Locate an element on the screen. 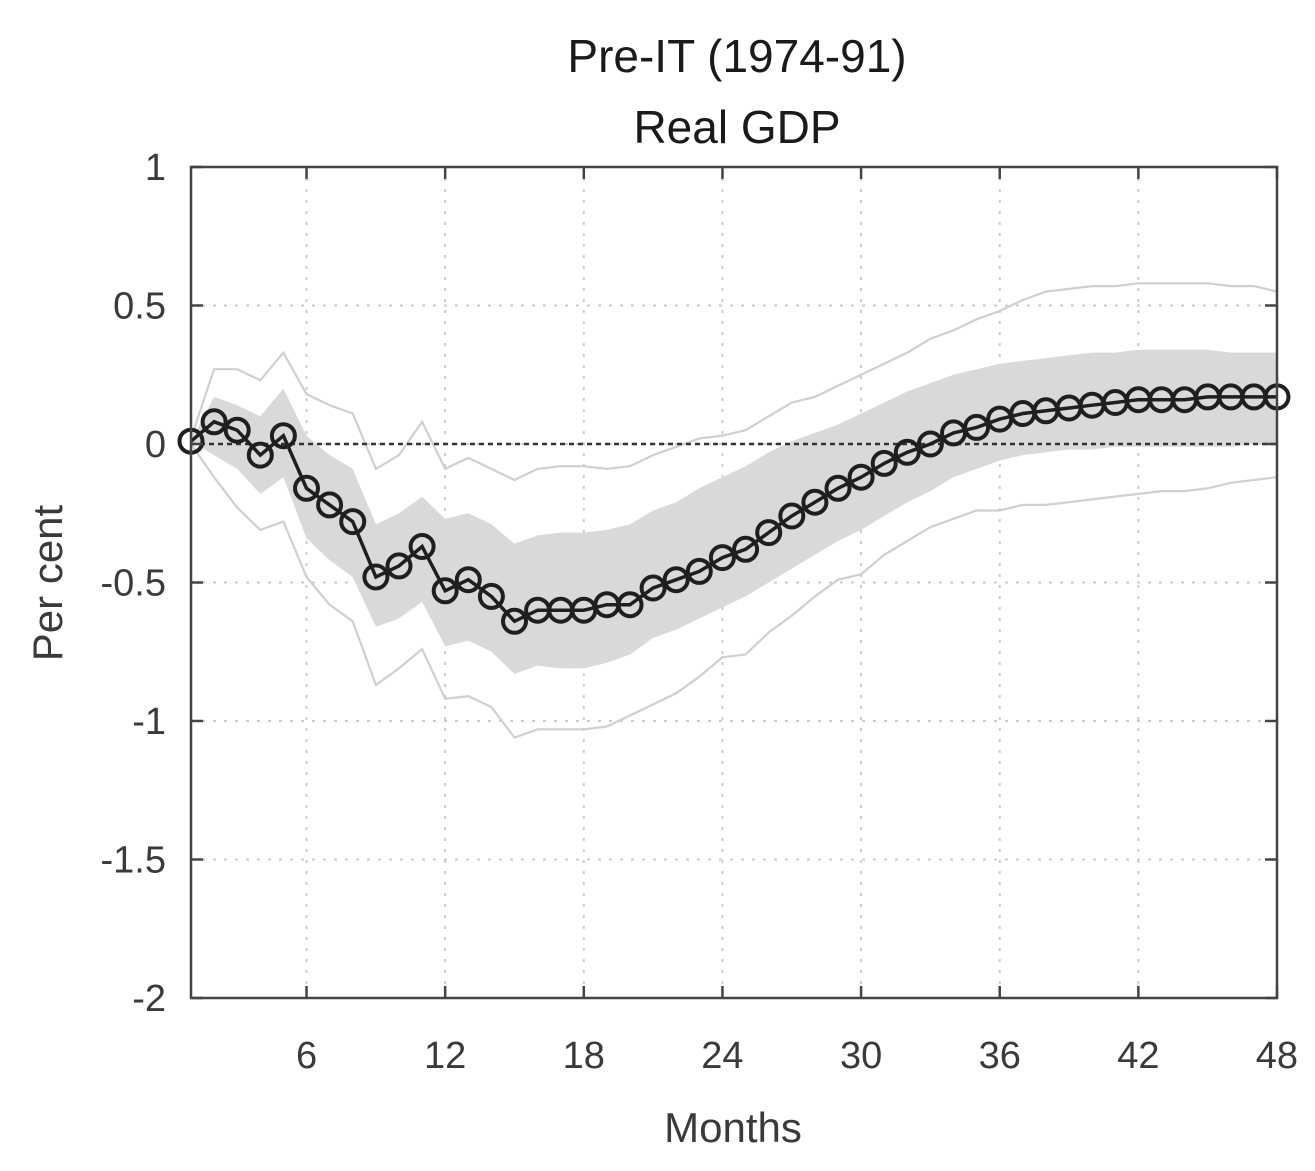  x-tick-label-0: 6 is located at coordinates (306, 1056).